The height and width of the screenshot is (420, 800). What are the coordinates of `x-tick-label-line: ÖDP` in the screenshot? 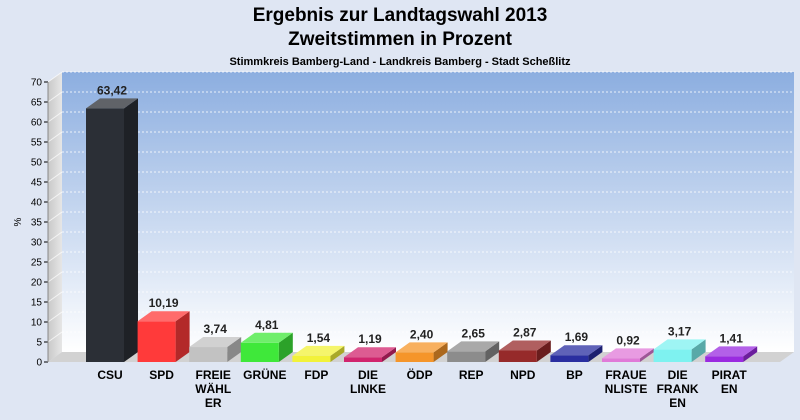 It's located at (420, 374).